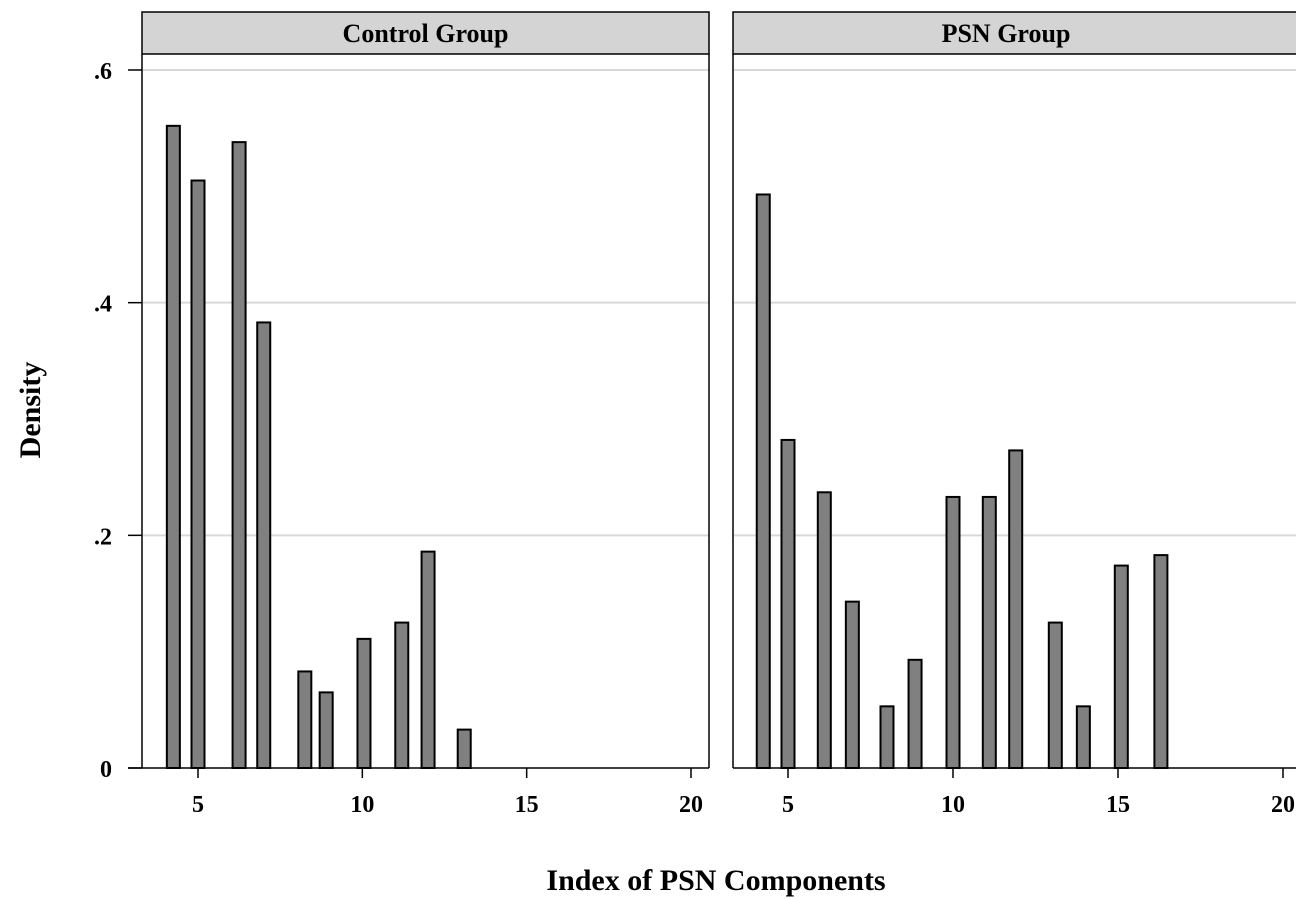 The image size is (1296, 899). What do you see at coordinates (103, 305) in the screenshot?
I see `y-tick-label: .4` at bounding box center [103, 305].